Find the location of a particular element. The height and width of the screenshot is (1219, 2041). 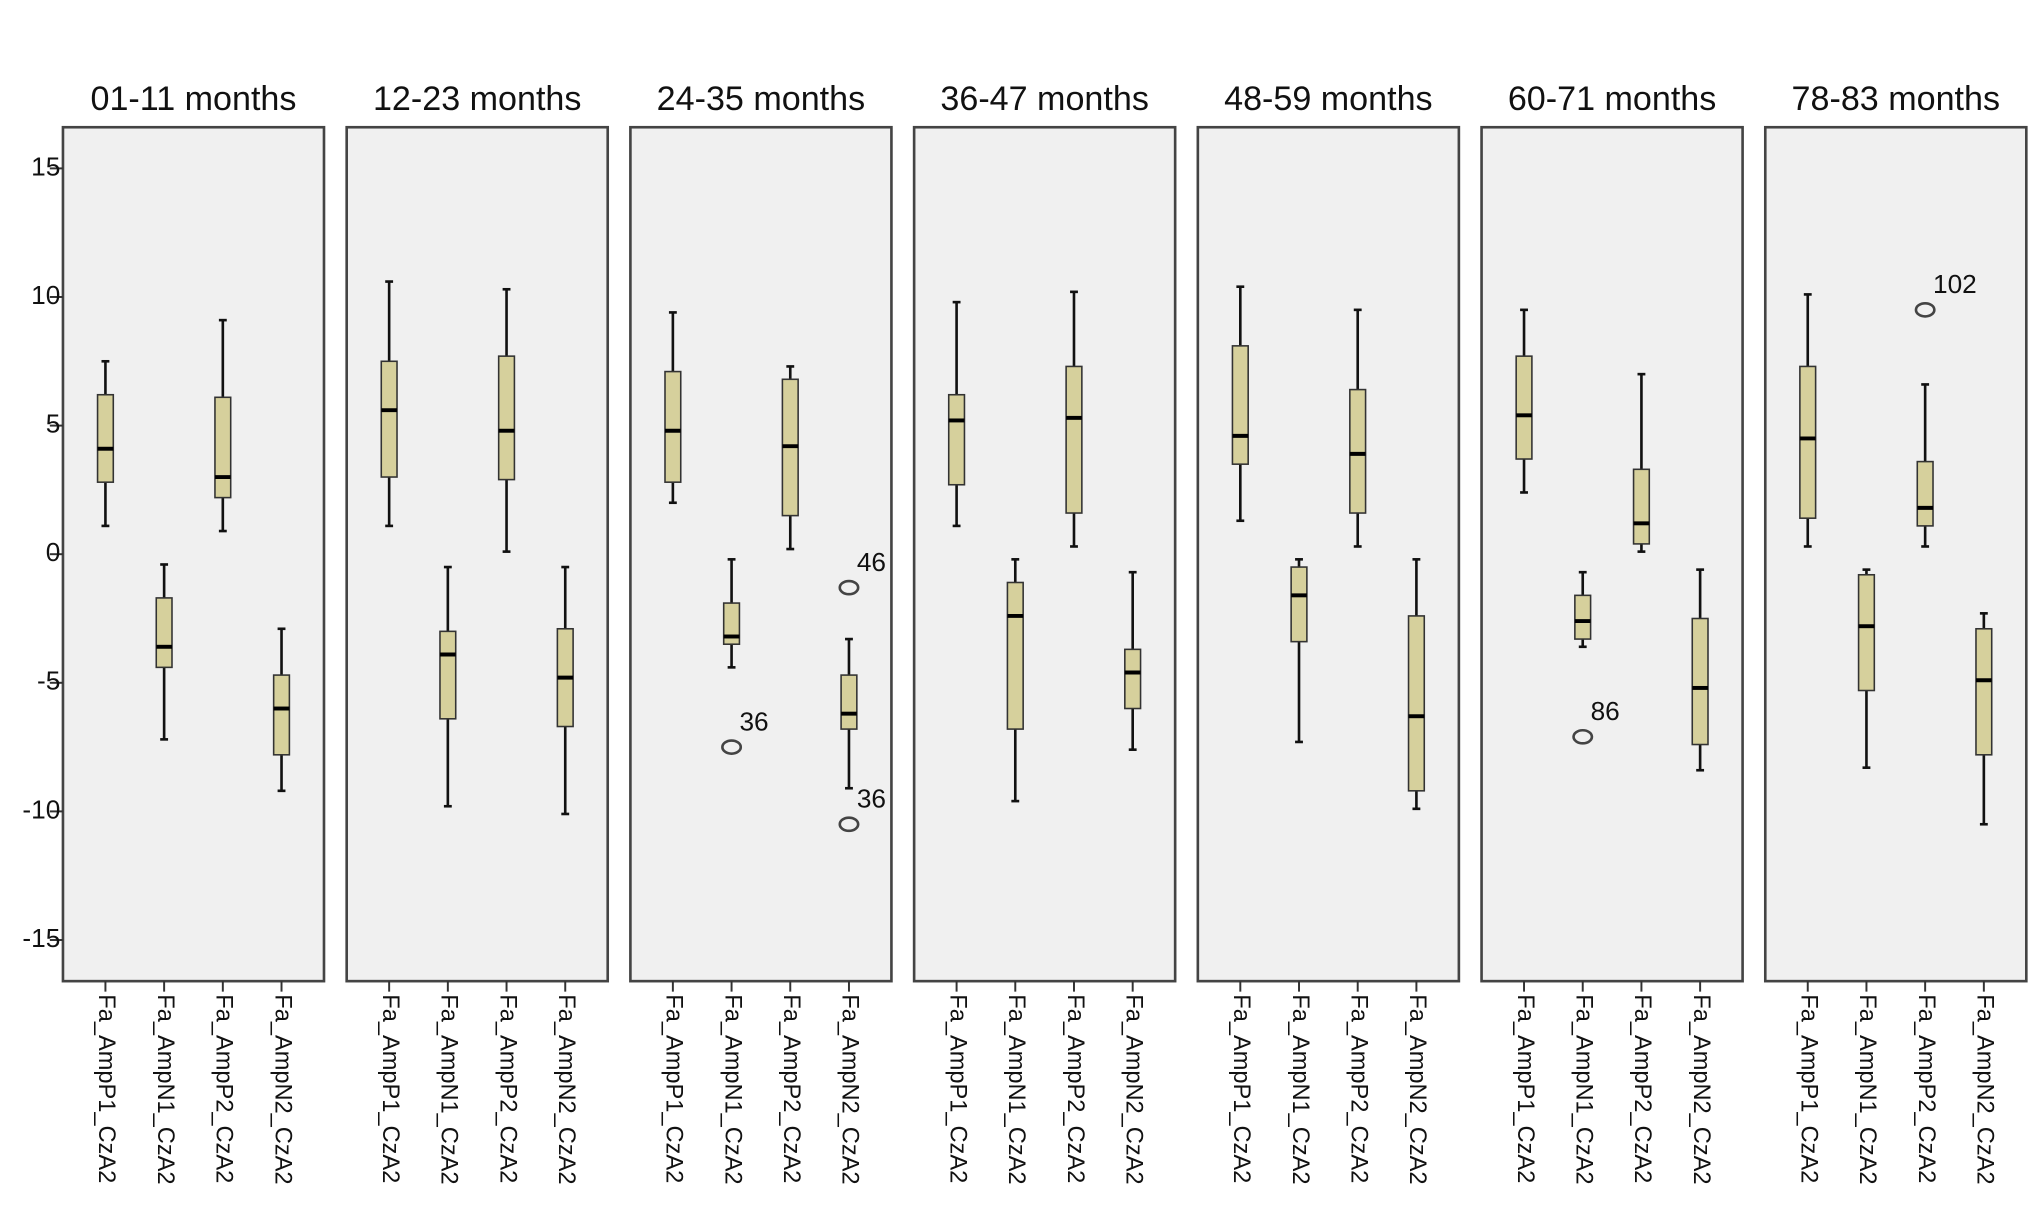

panel-title: 48-59 months is located at coordinates (1328, 99).